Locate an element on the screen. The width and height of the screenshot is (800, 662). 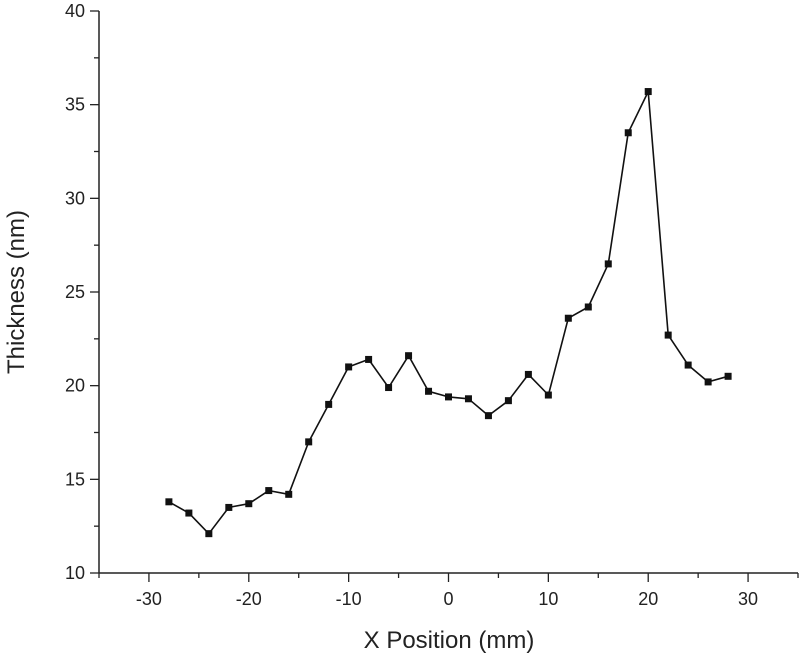
y-tick-label: 30 is located at coordinates (75, 198).